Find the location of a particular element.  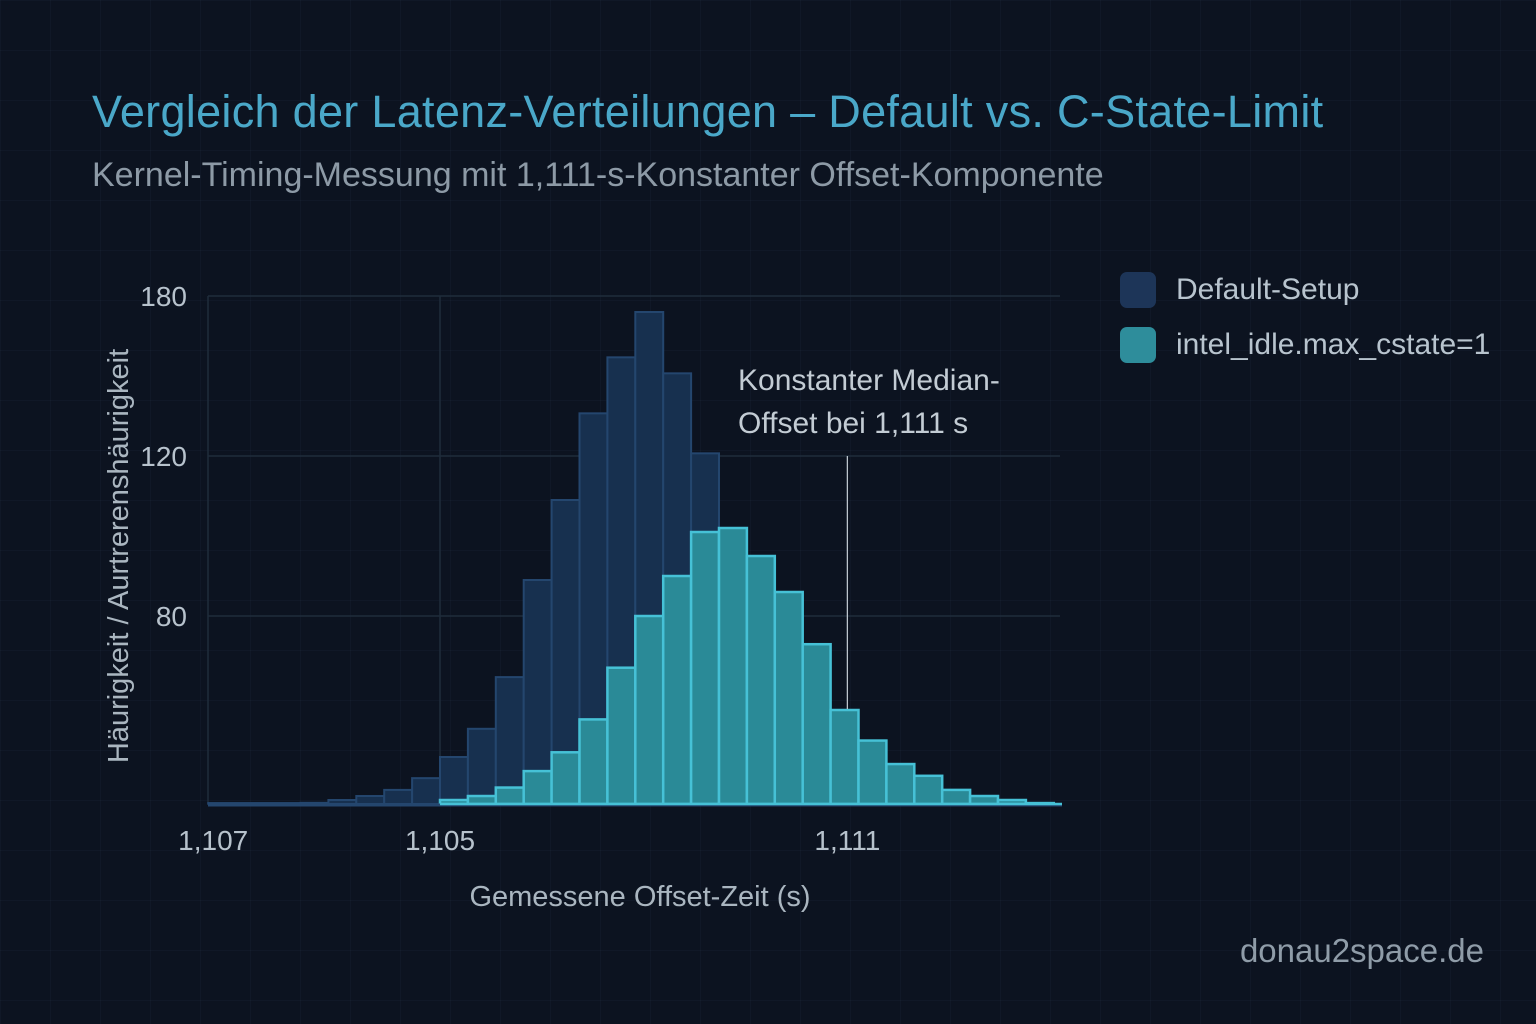

x-axis-title: Gemessene Offset-Zeit (s) is located at coordinates (639, 897).